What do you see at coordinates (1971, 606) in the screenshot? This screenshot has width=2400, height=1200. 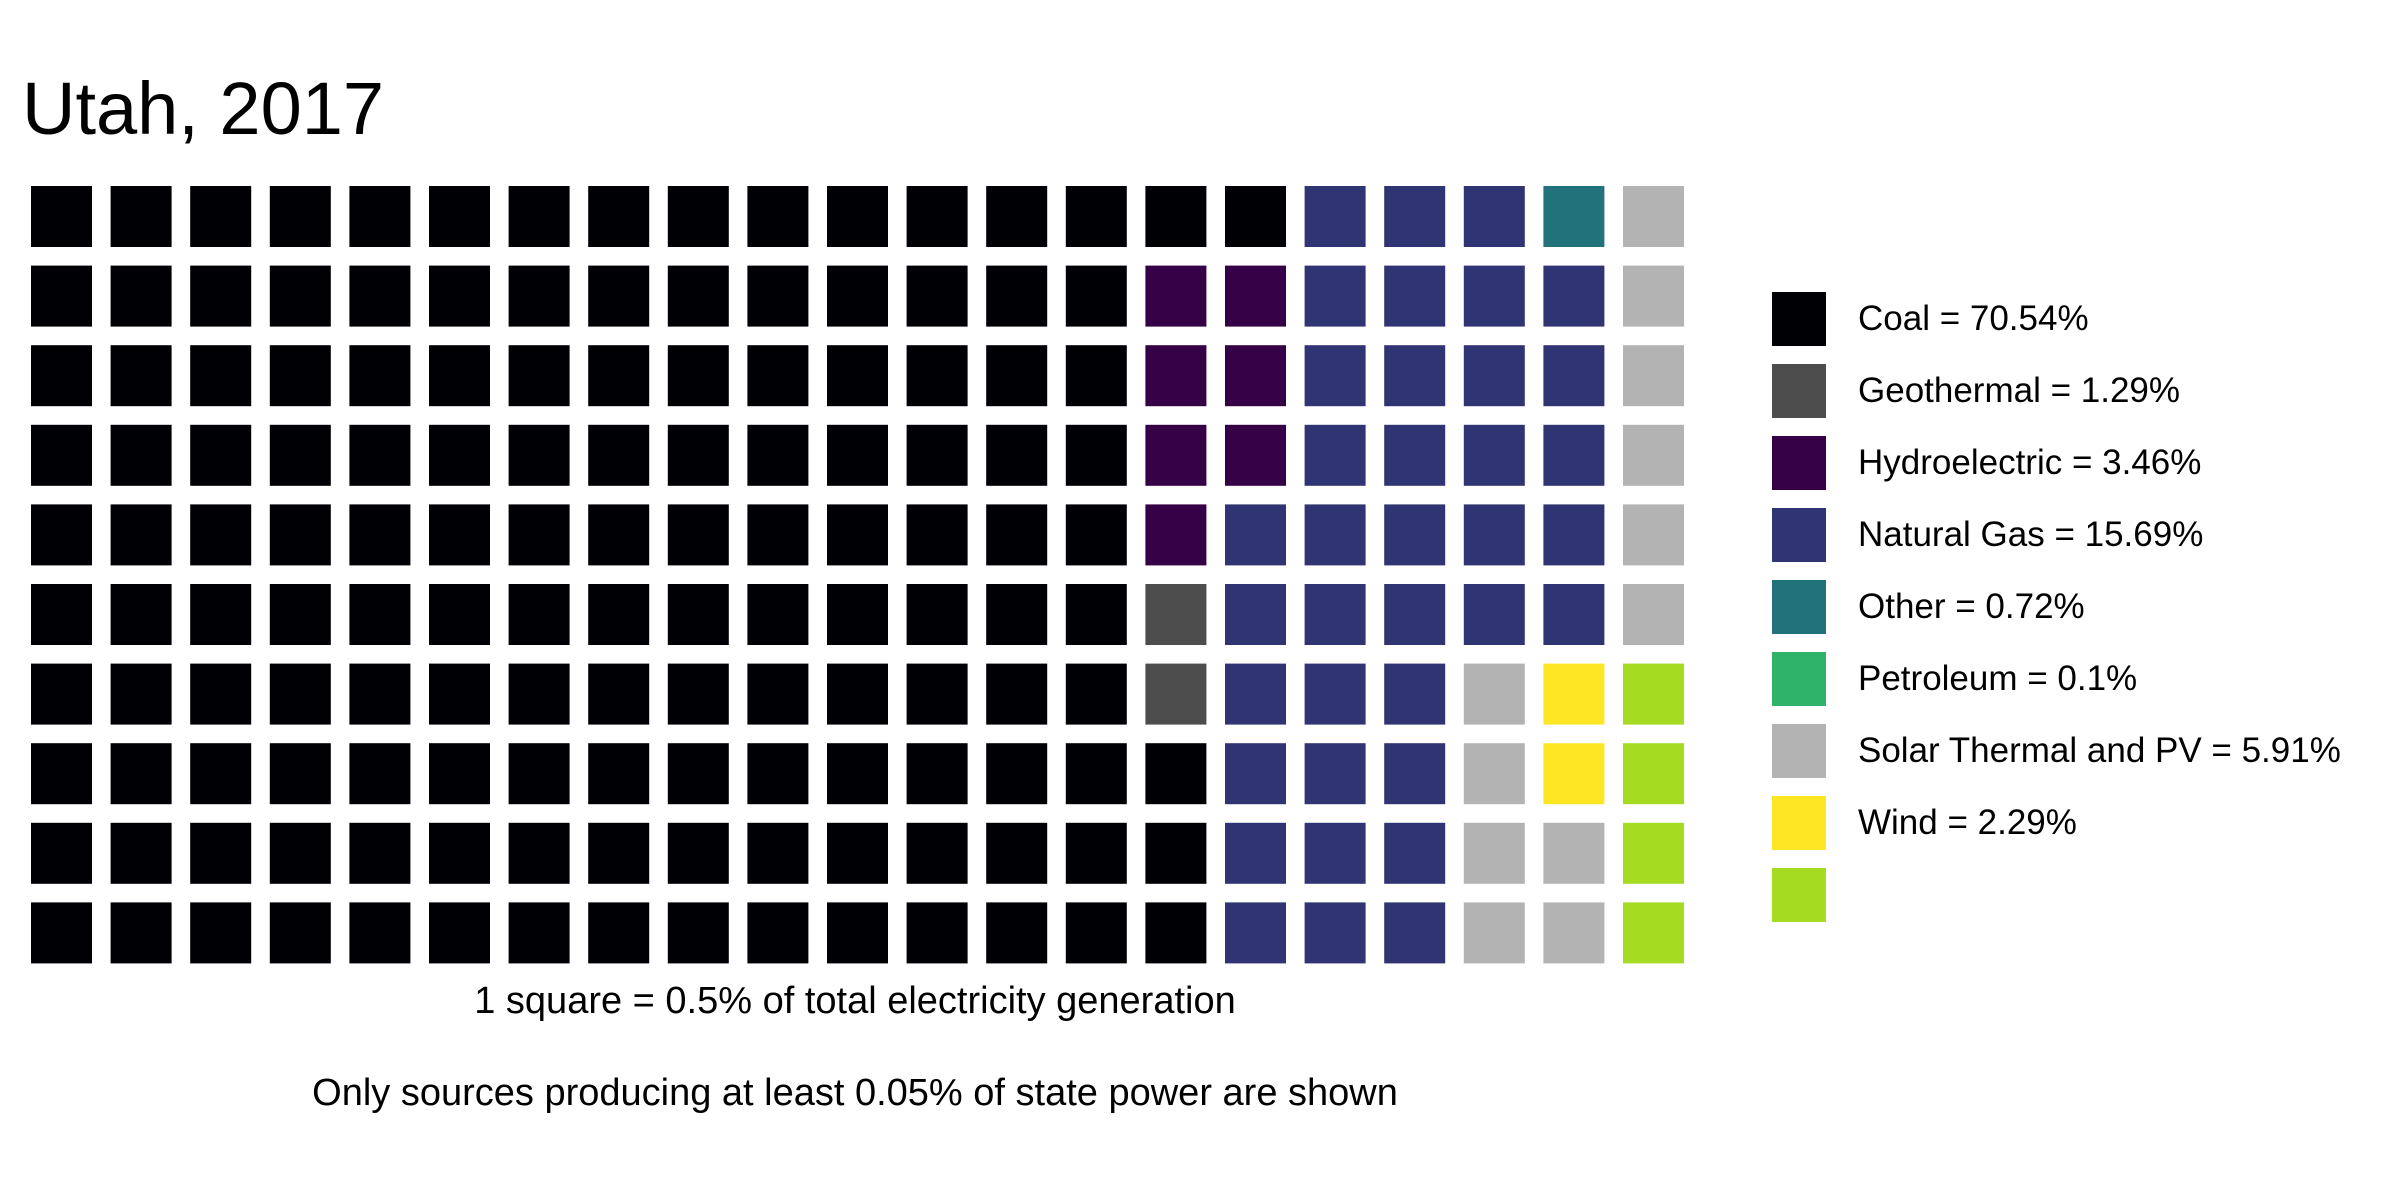 I see `legend-label: Other = 0.72%` at bounding box center [1971, 606].